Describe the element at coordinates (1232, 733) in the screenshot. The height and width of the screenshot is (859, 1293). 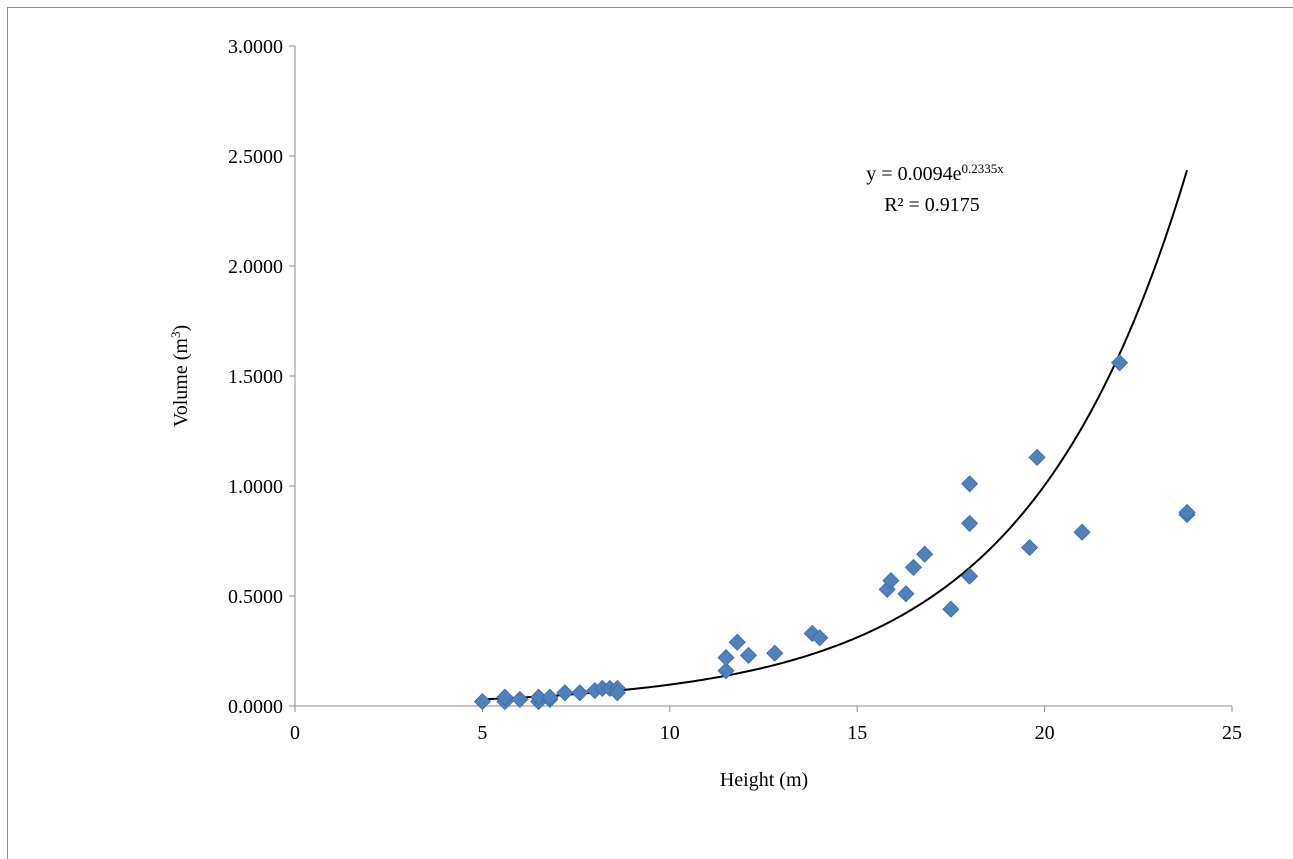
I see `x-tick-label: 25` at that location.